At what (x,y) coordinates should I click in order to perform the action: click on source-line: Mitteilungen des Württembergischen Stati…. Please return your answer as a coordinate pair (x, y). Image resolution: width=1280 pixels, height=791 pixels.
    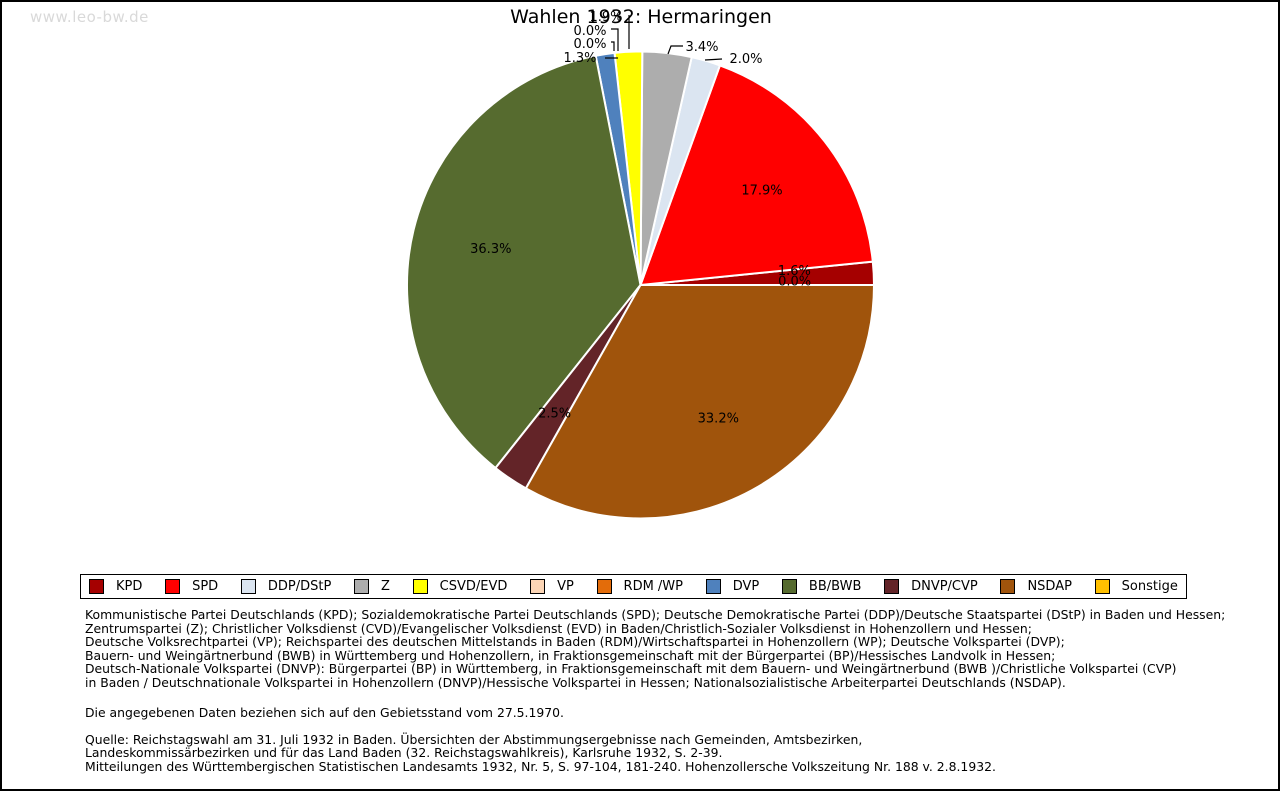
    Looking at the image, I should click on (540, 766).